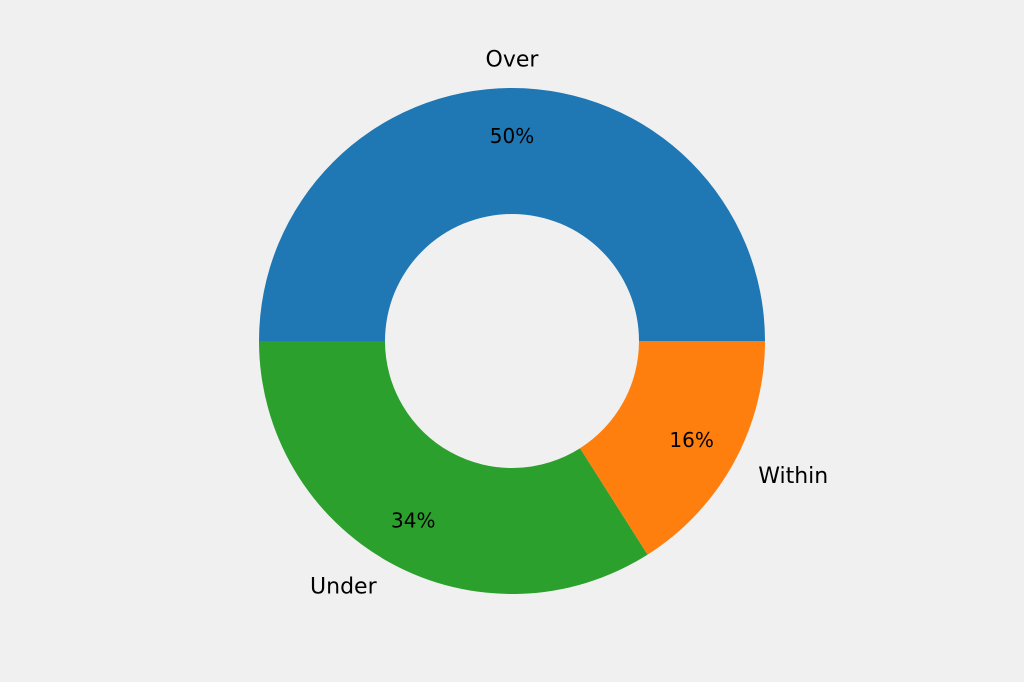 This screenshot has height=682, width=1024. What do you see at coordinates (413, 521) in the screenshot?
I see `percent-label-under: 34%` at bounding box center [413, 521].